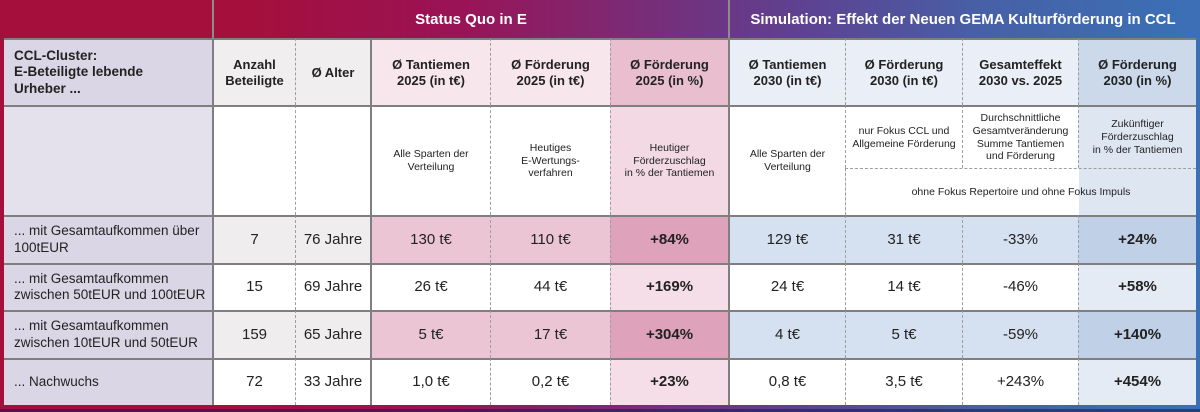  What do you see at coordinates (600, 408) in the screenshot?
I see `bottom-gradient-bar` at bounding box center [600, 408].